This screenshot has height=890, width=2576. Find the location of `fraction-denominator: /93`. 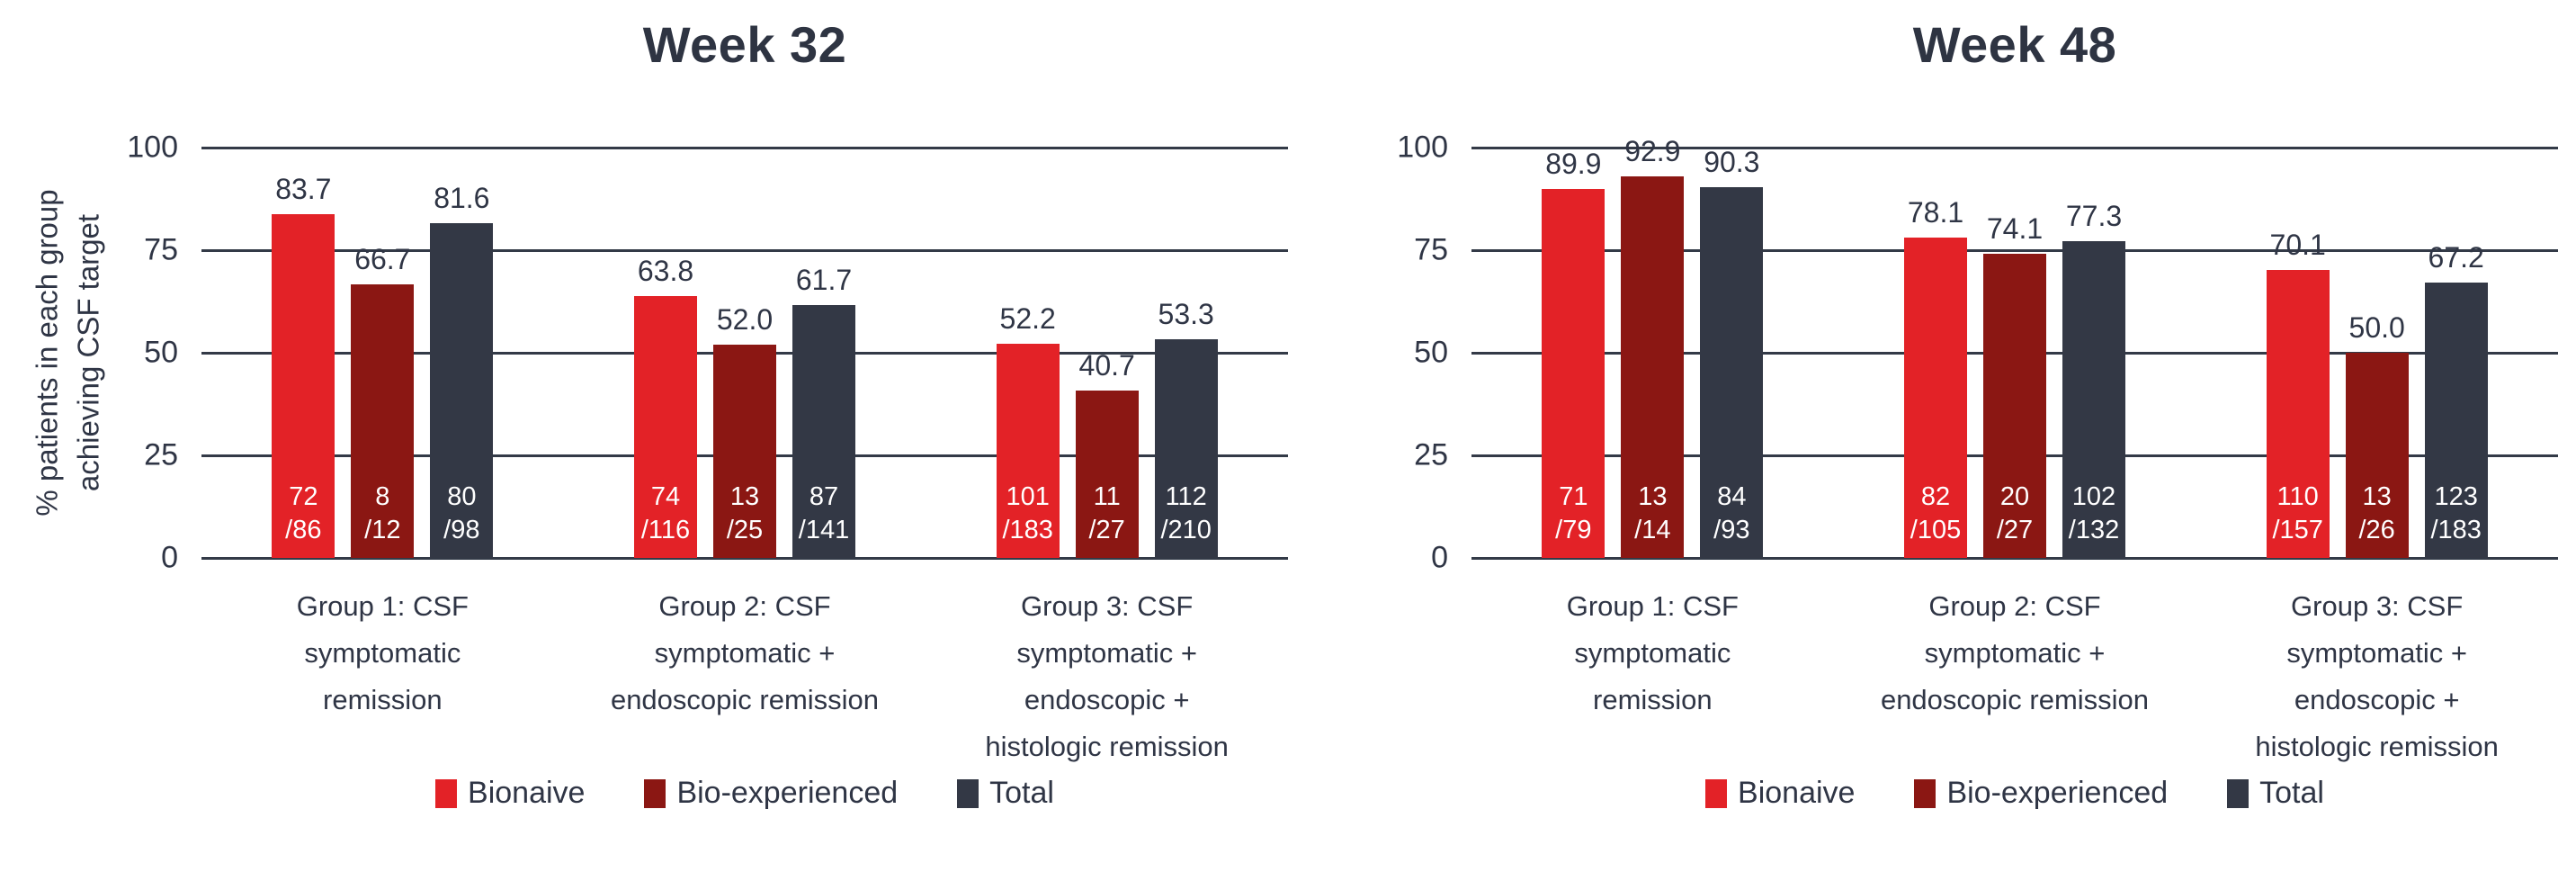

fraction-denominator: /93 is located at coordinates (1731, 530).